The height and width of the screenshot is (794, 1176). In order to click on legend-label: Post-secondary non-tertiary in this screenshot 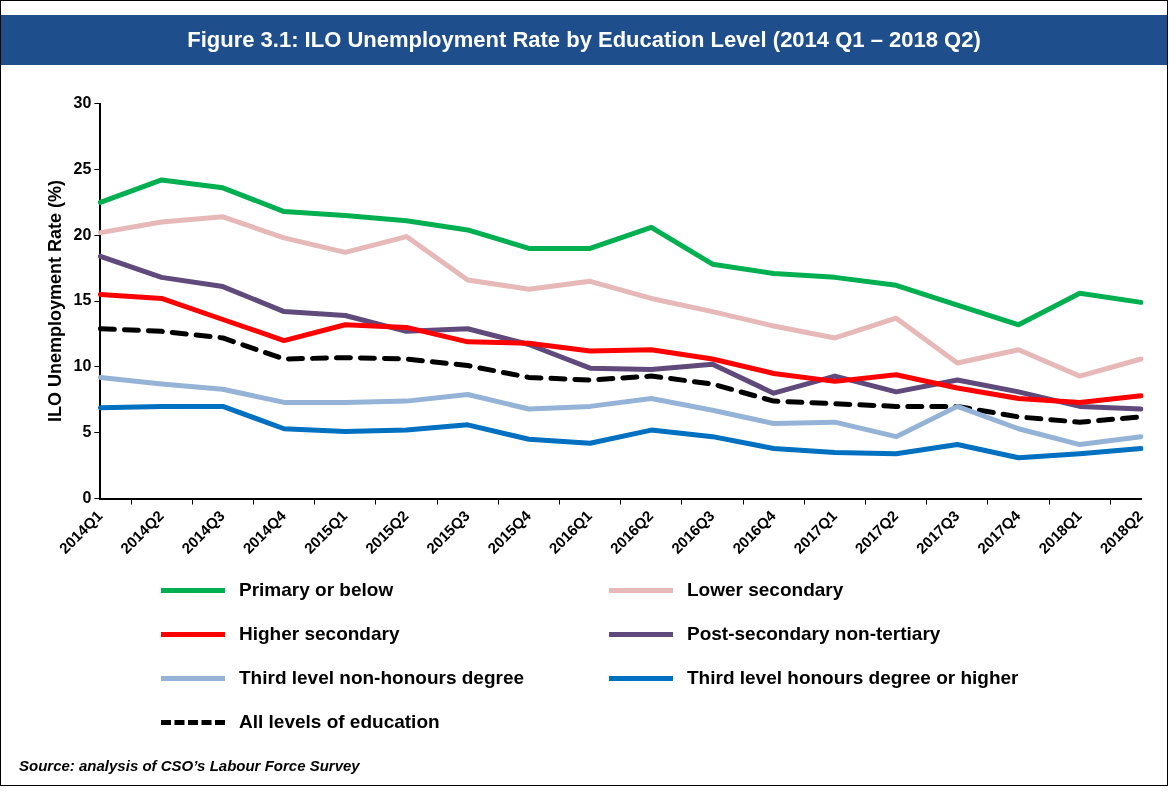, I will do `click(814, 634)`.